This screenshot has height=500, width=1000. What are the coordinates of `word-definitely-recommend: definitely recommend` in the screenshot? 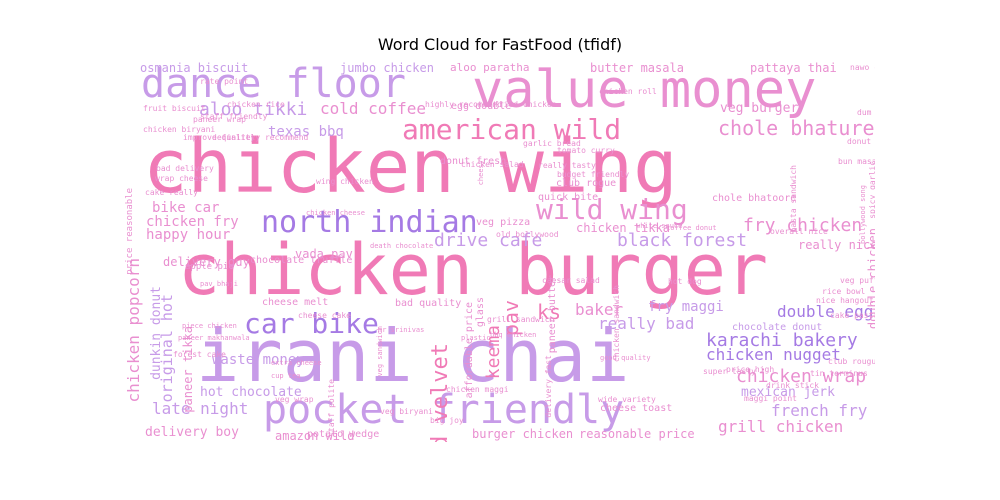 It's located at (260, 137).